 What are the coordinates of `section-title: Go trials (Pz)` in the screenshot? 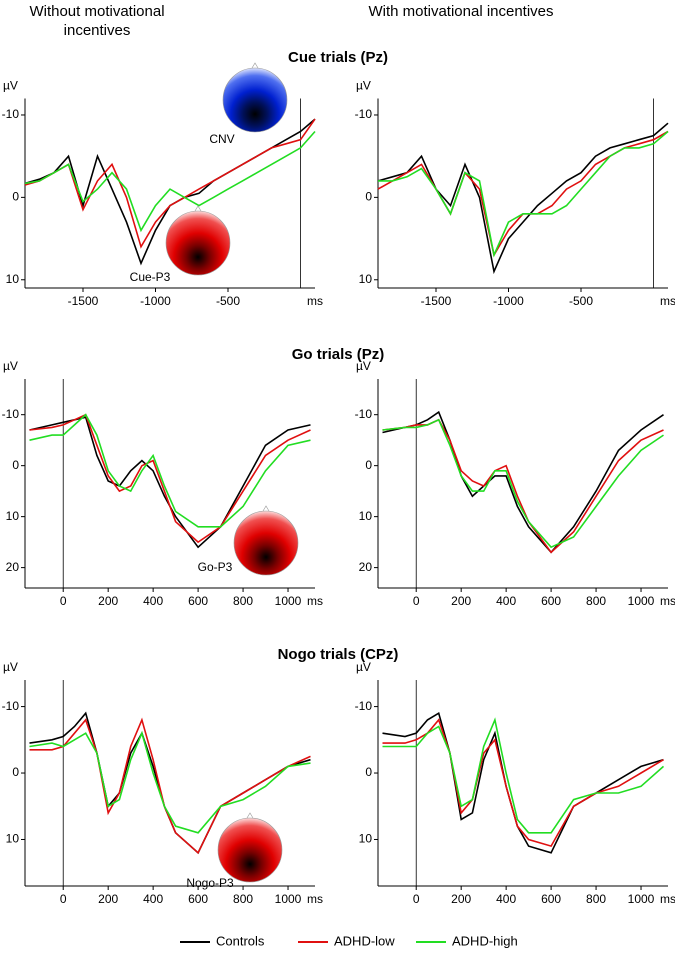 It's located at (338, 354).